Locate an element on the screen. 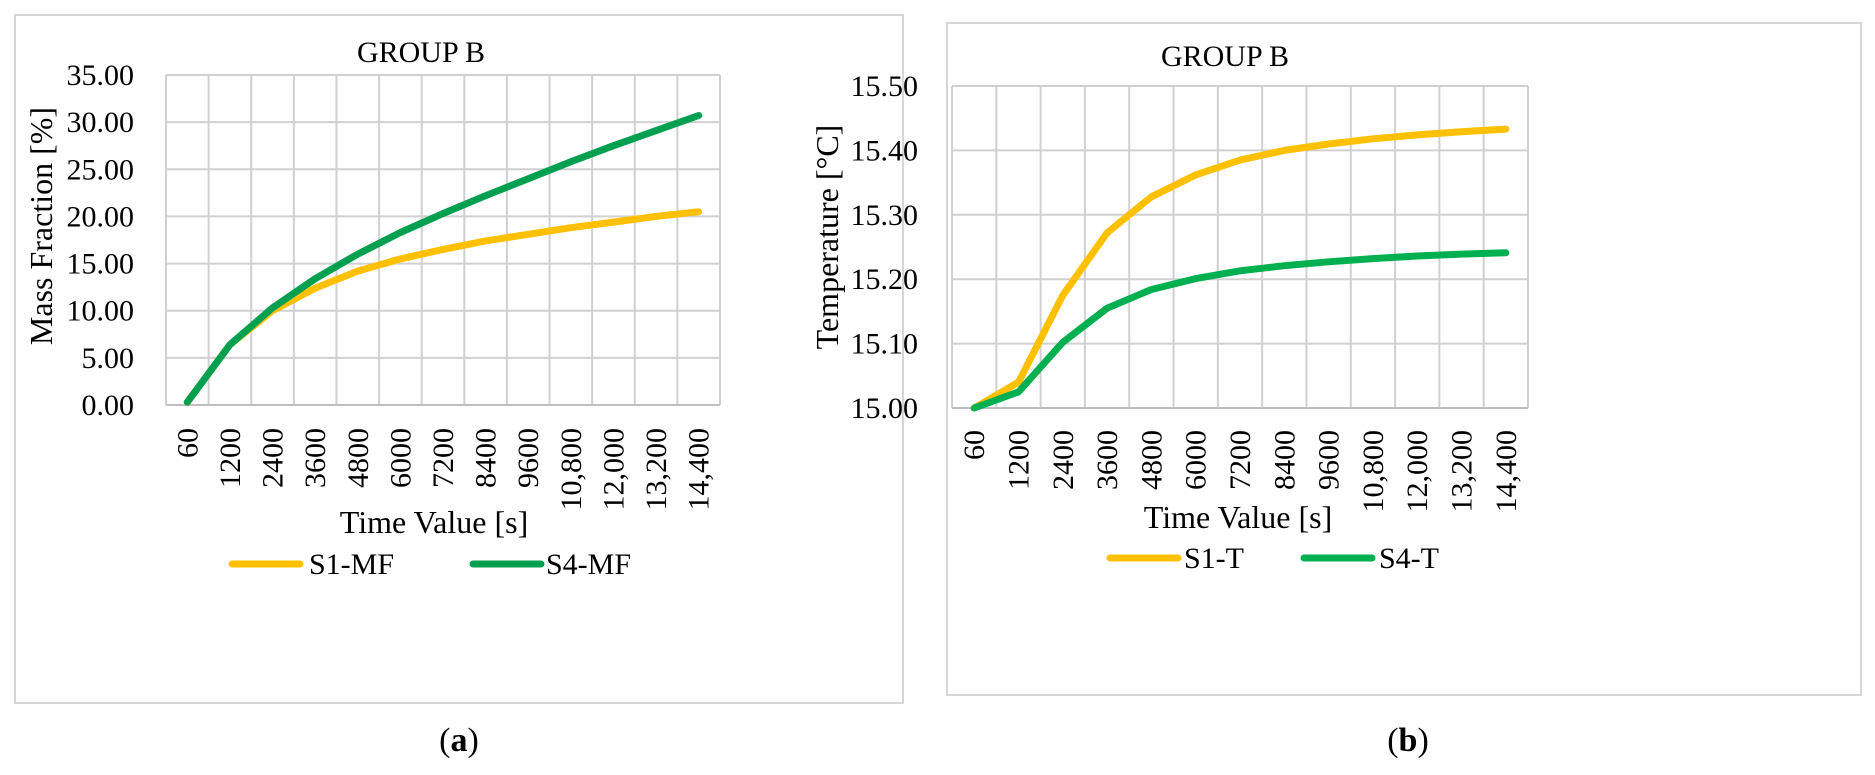 The height and width of the screenshot is (775, 1875). chart-b-x-tick-label: 3600 is located at coordinates (1107, 460).